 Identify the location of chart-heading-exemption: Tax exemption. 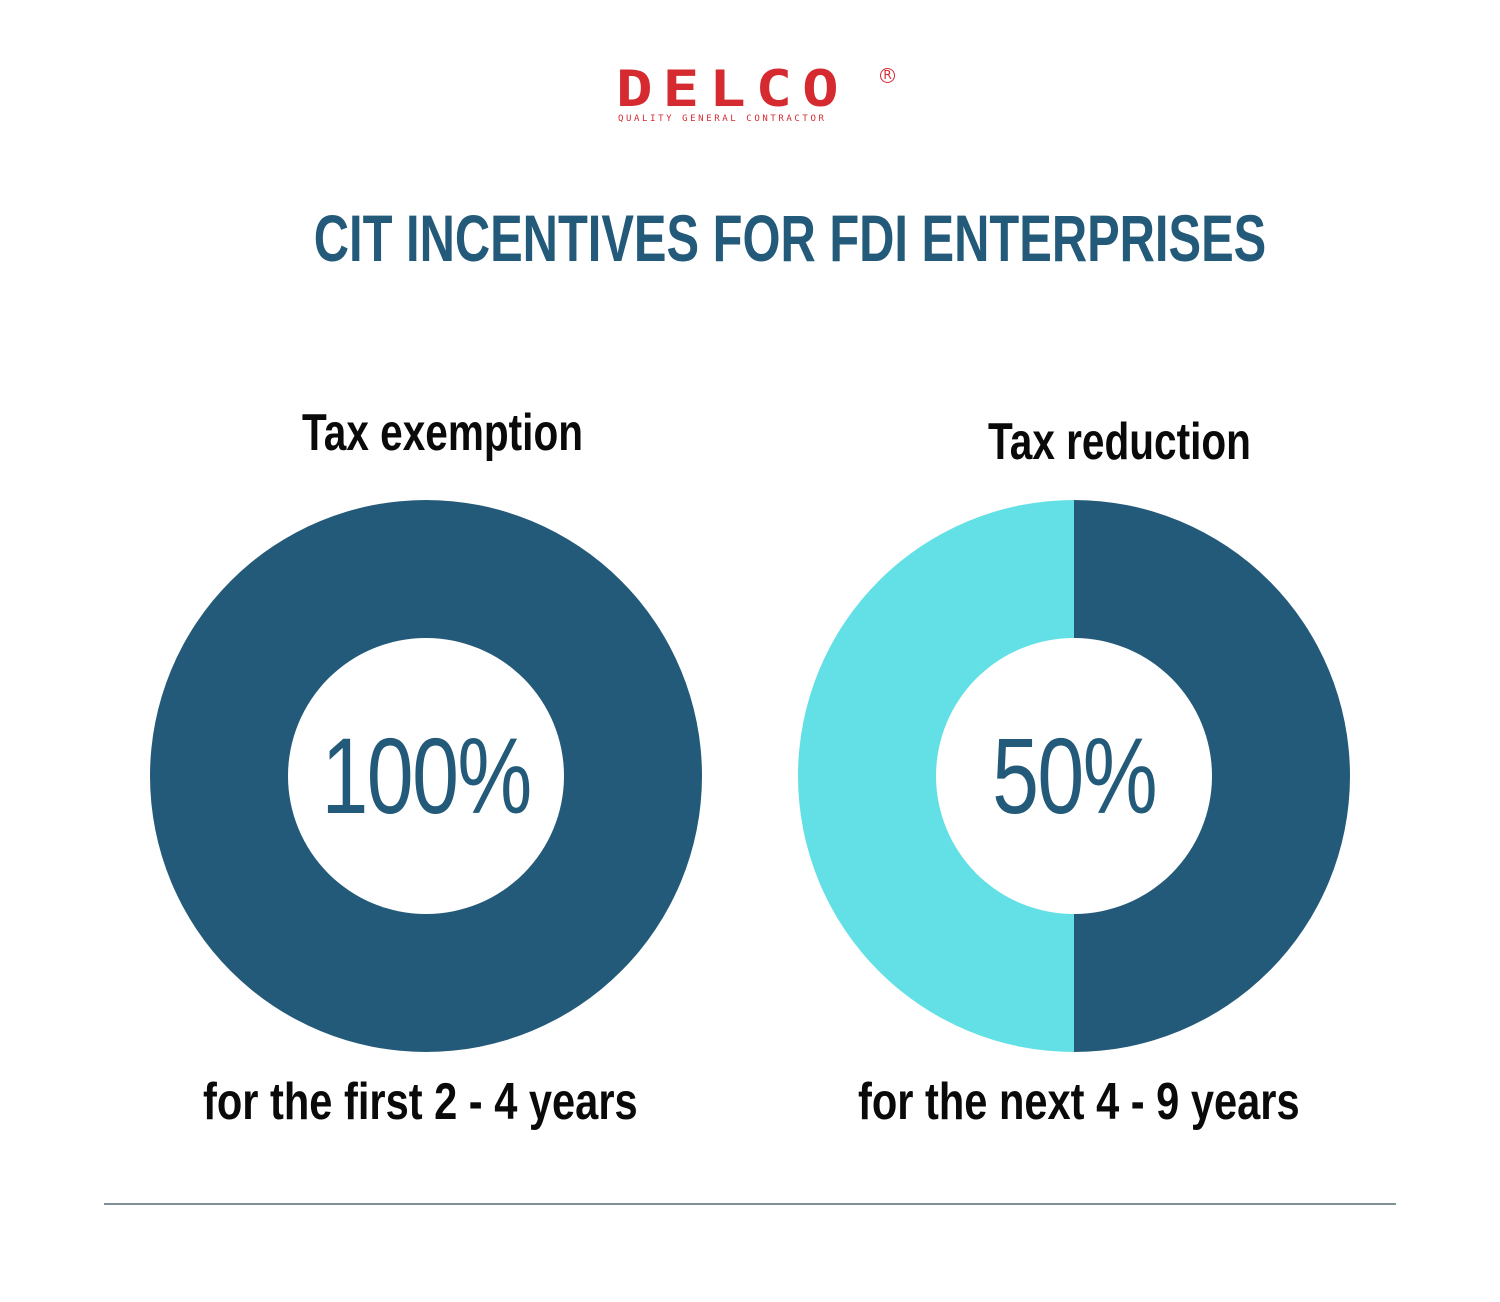
(442, 433).